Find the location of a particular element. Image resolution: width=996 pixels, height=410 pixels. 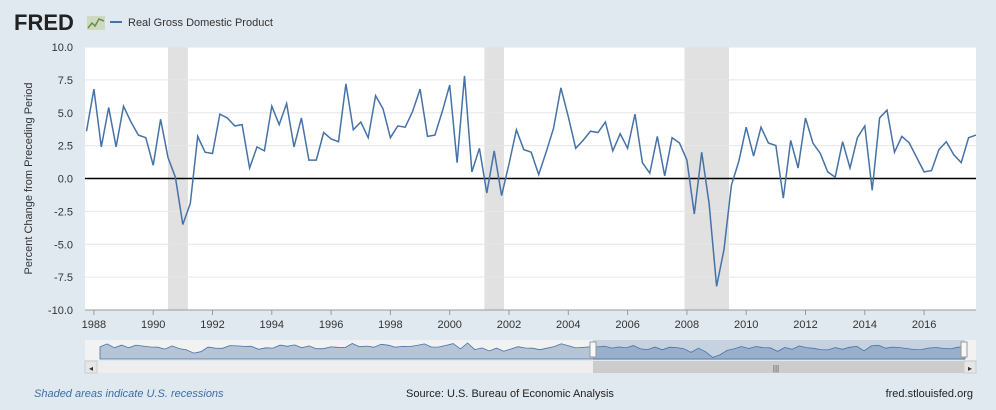

x-tick-label: 1990 is located at coordinates (153, 325).